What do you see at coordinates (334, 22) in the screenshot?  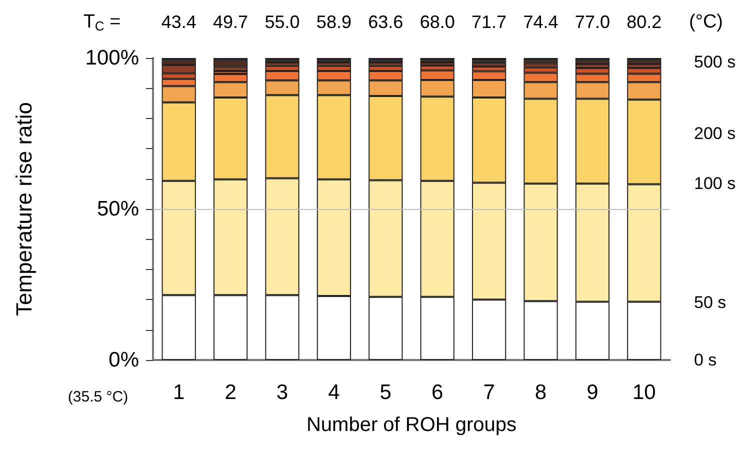 I see `text: 58.9` at bounding box center [334, 22].